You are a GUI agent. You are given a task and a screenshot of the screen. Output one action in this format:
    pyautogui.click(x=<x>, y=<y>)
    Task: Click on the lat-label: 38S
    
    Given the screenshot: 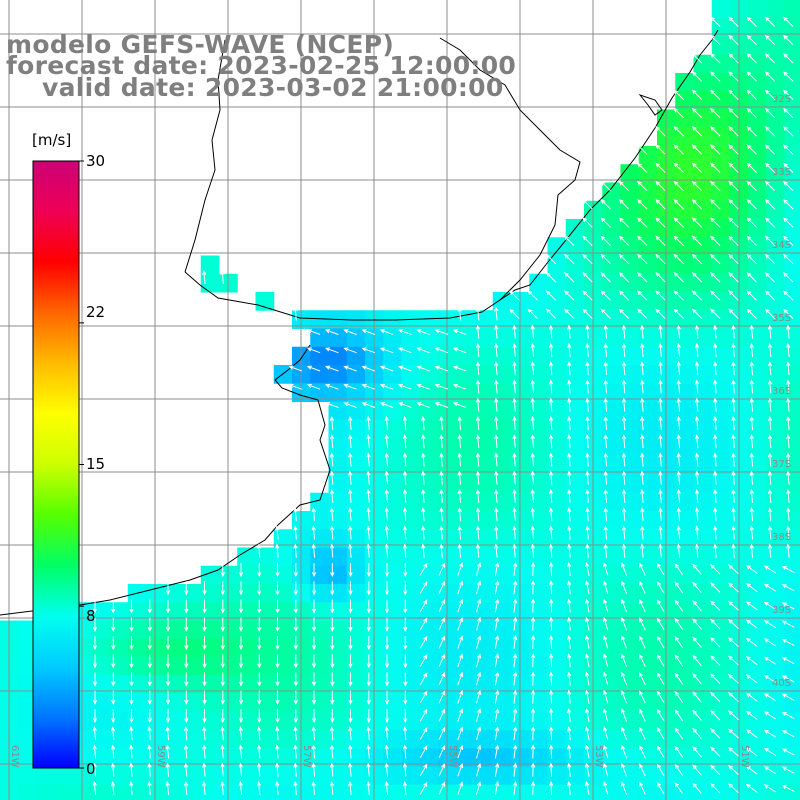 What is the action you would take?
    pyautogui.click(x=782, y=537)
    